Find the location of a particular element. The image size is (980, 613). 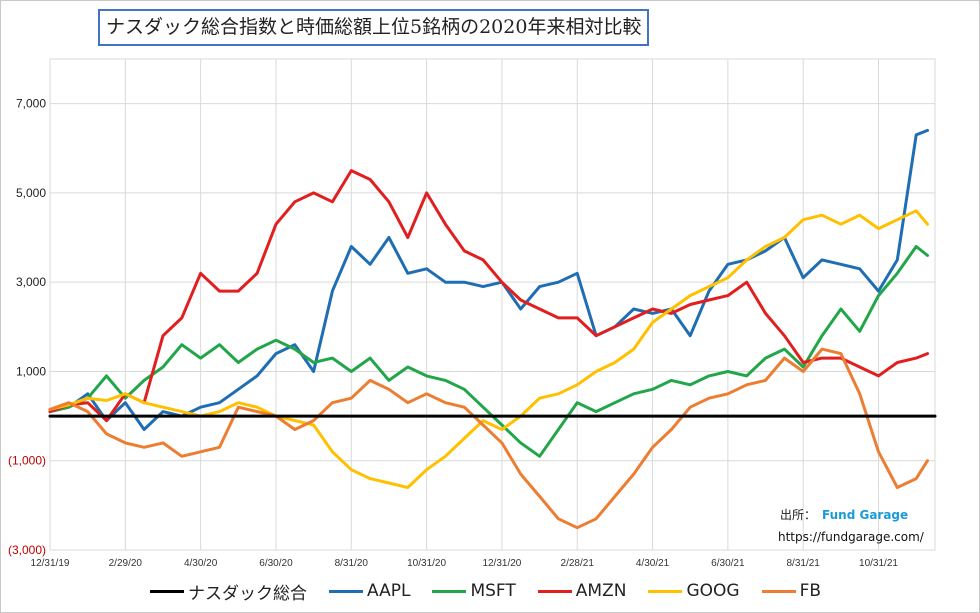

x-tick-label: 2/28/21 is located at coordinates (578, 563).